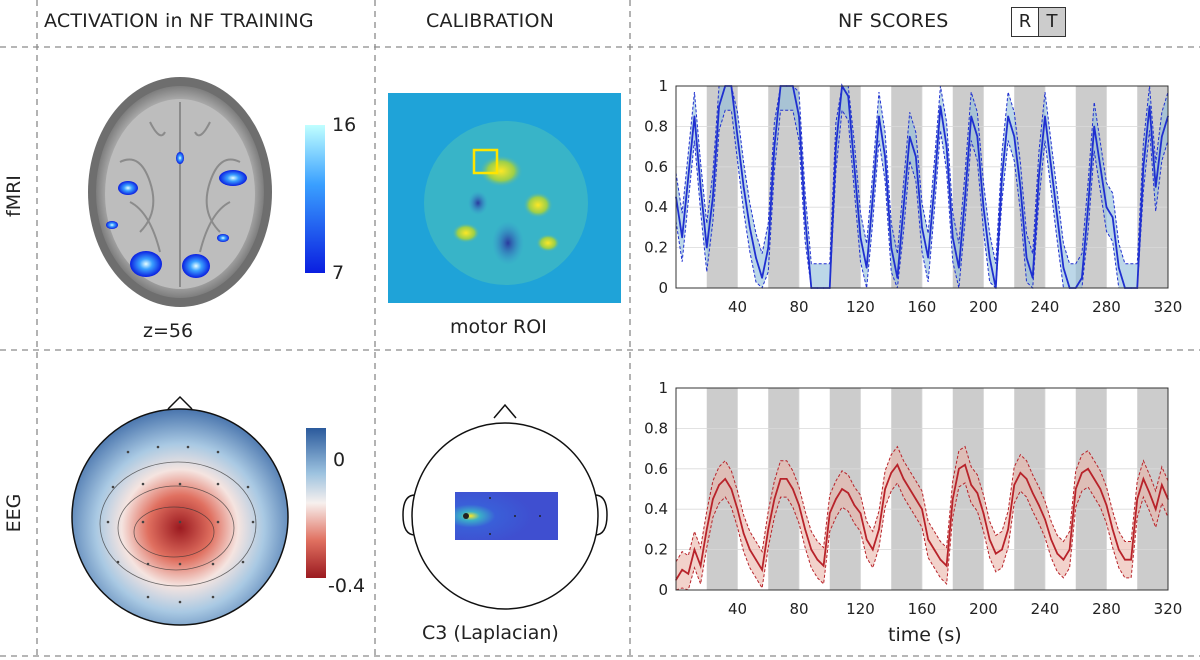 Image resolution: width=1200 pixels, height=660 pixels. I want to click on row-label-fmri: fMRI, so click(14, 196).